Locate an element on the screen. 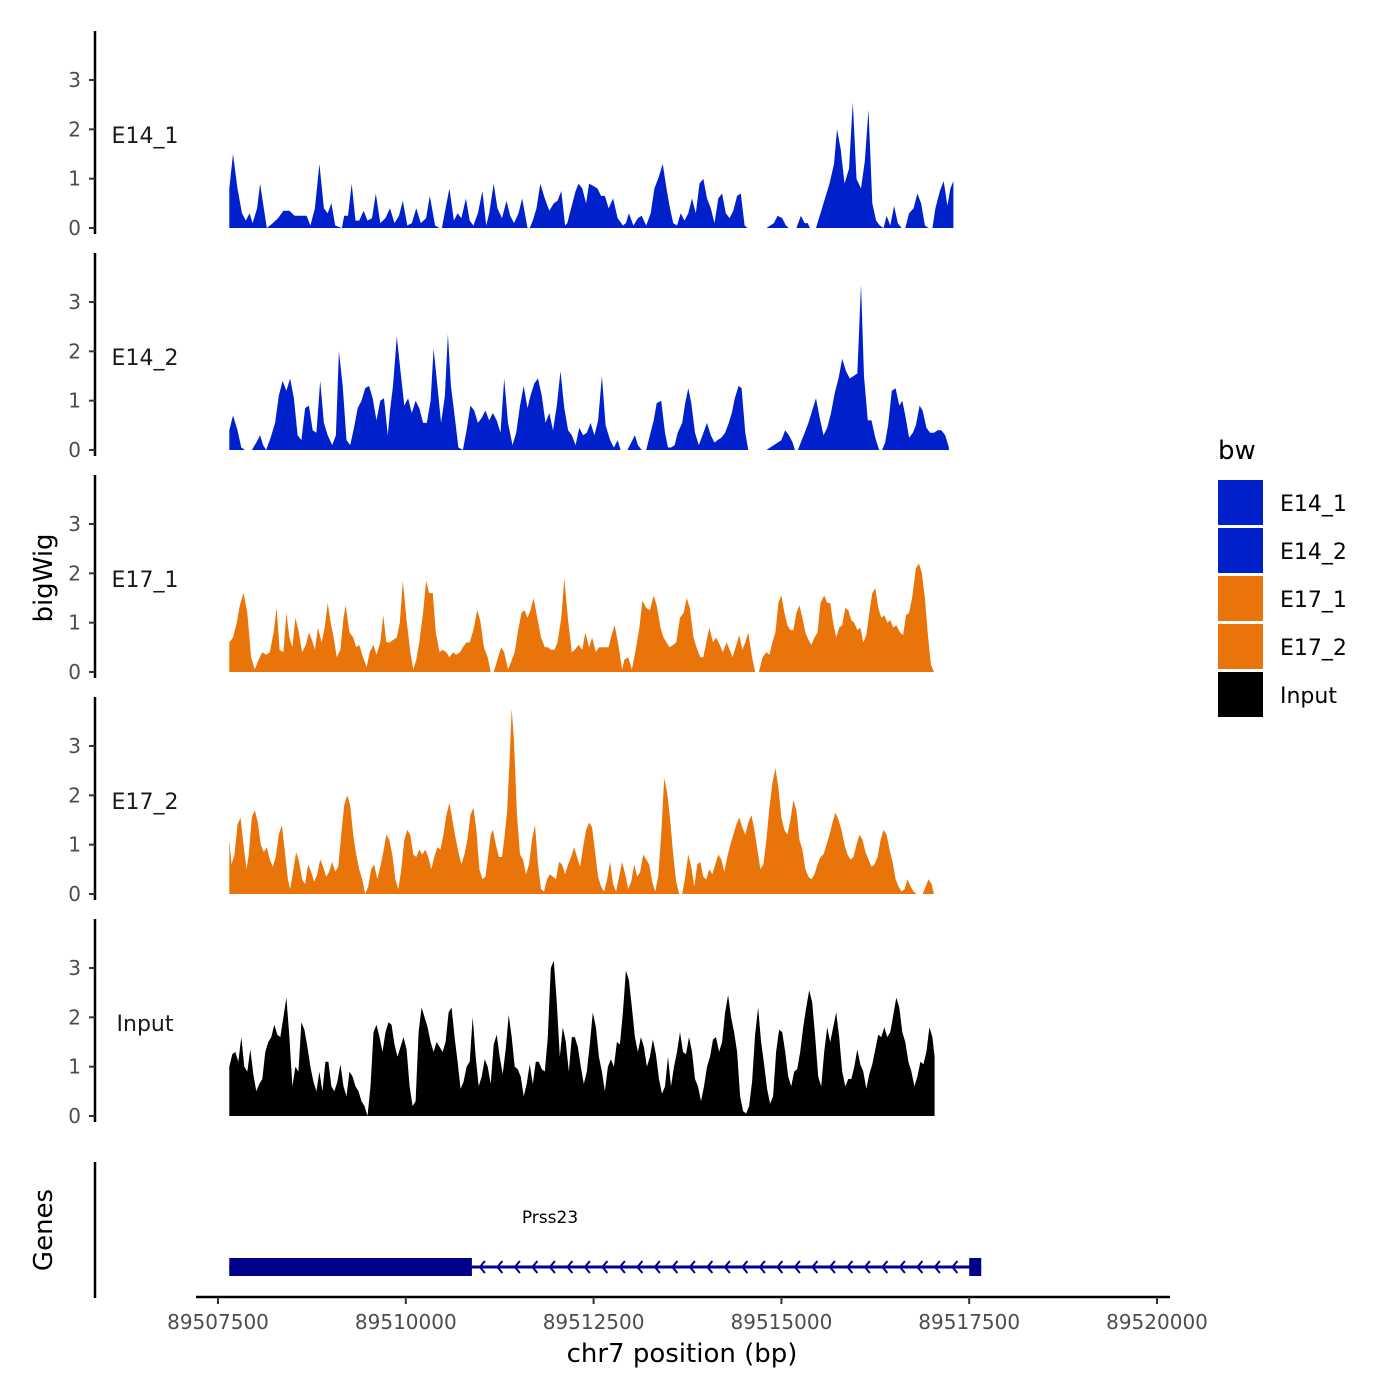  x-tick-label: 89520000 is located at coordinates (1157, 1322).